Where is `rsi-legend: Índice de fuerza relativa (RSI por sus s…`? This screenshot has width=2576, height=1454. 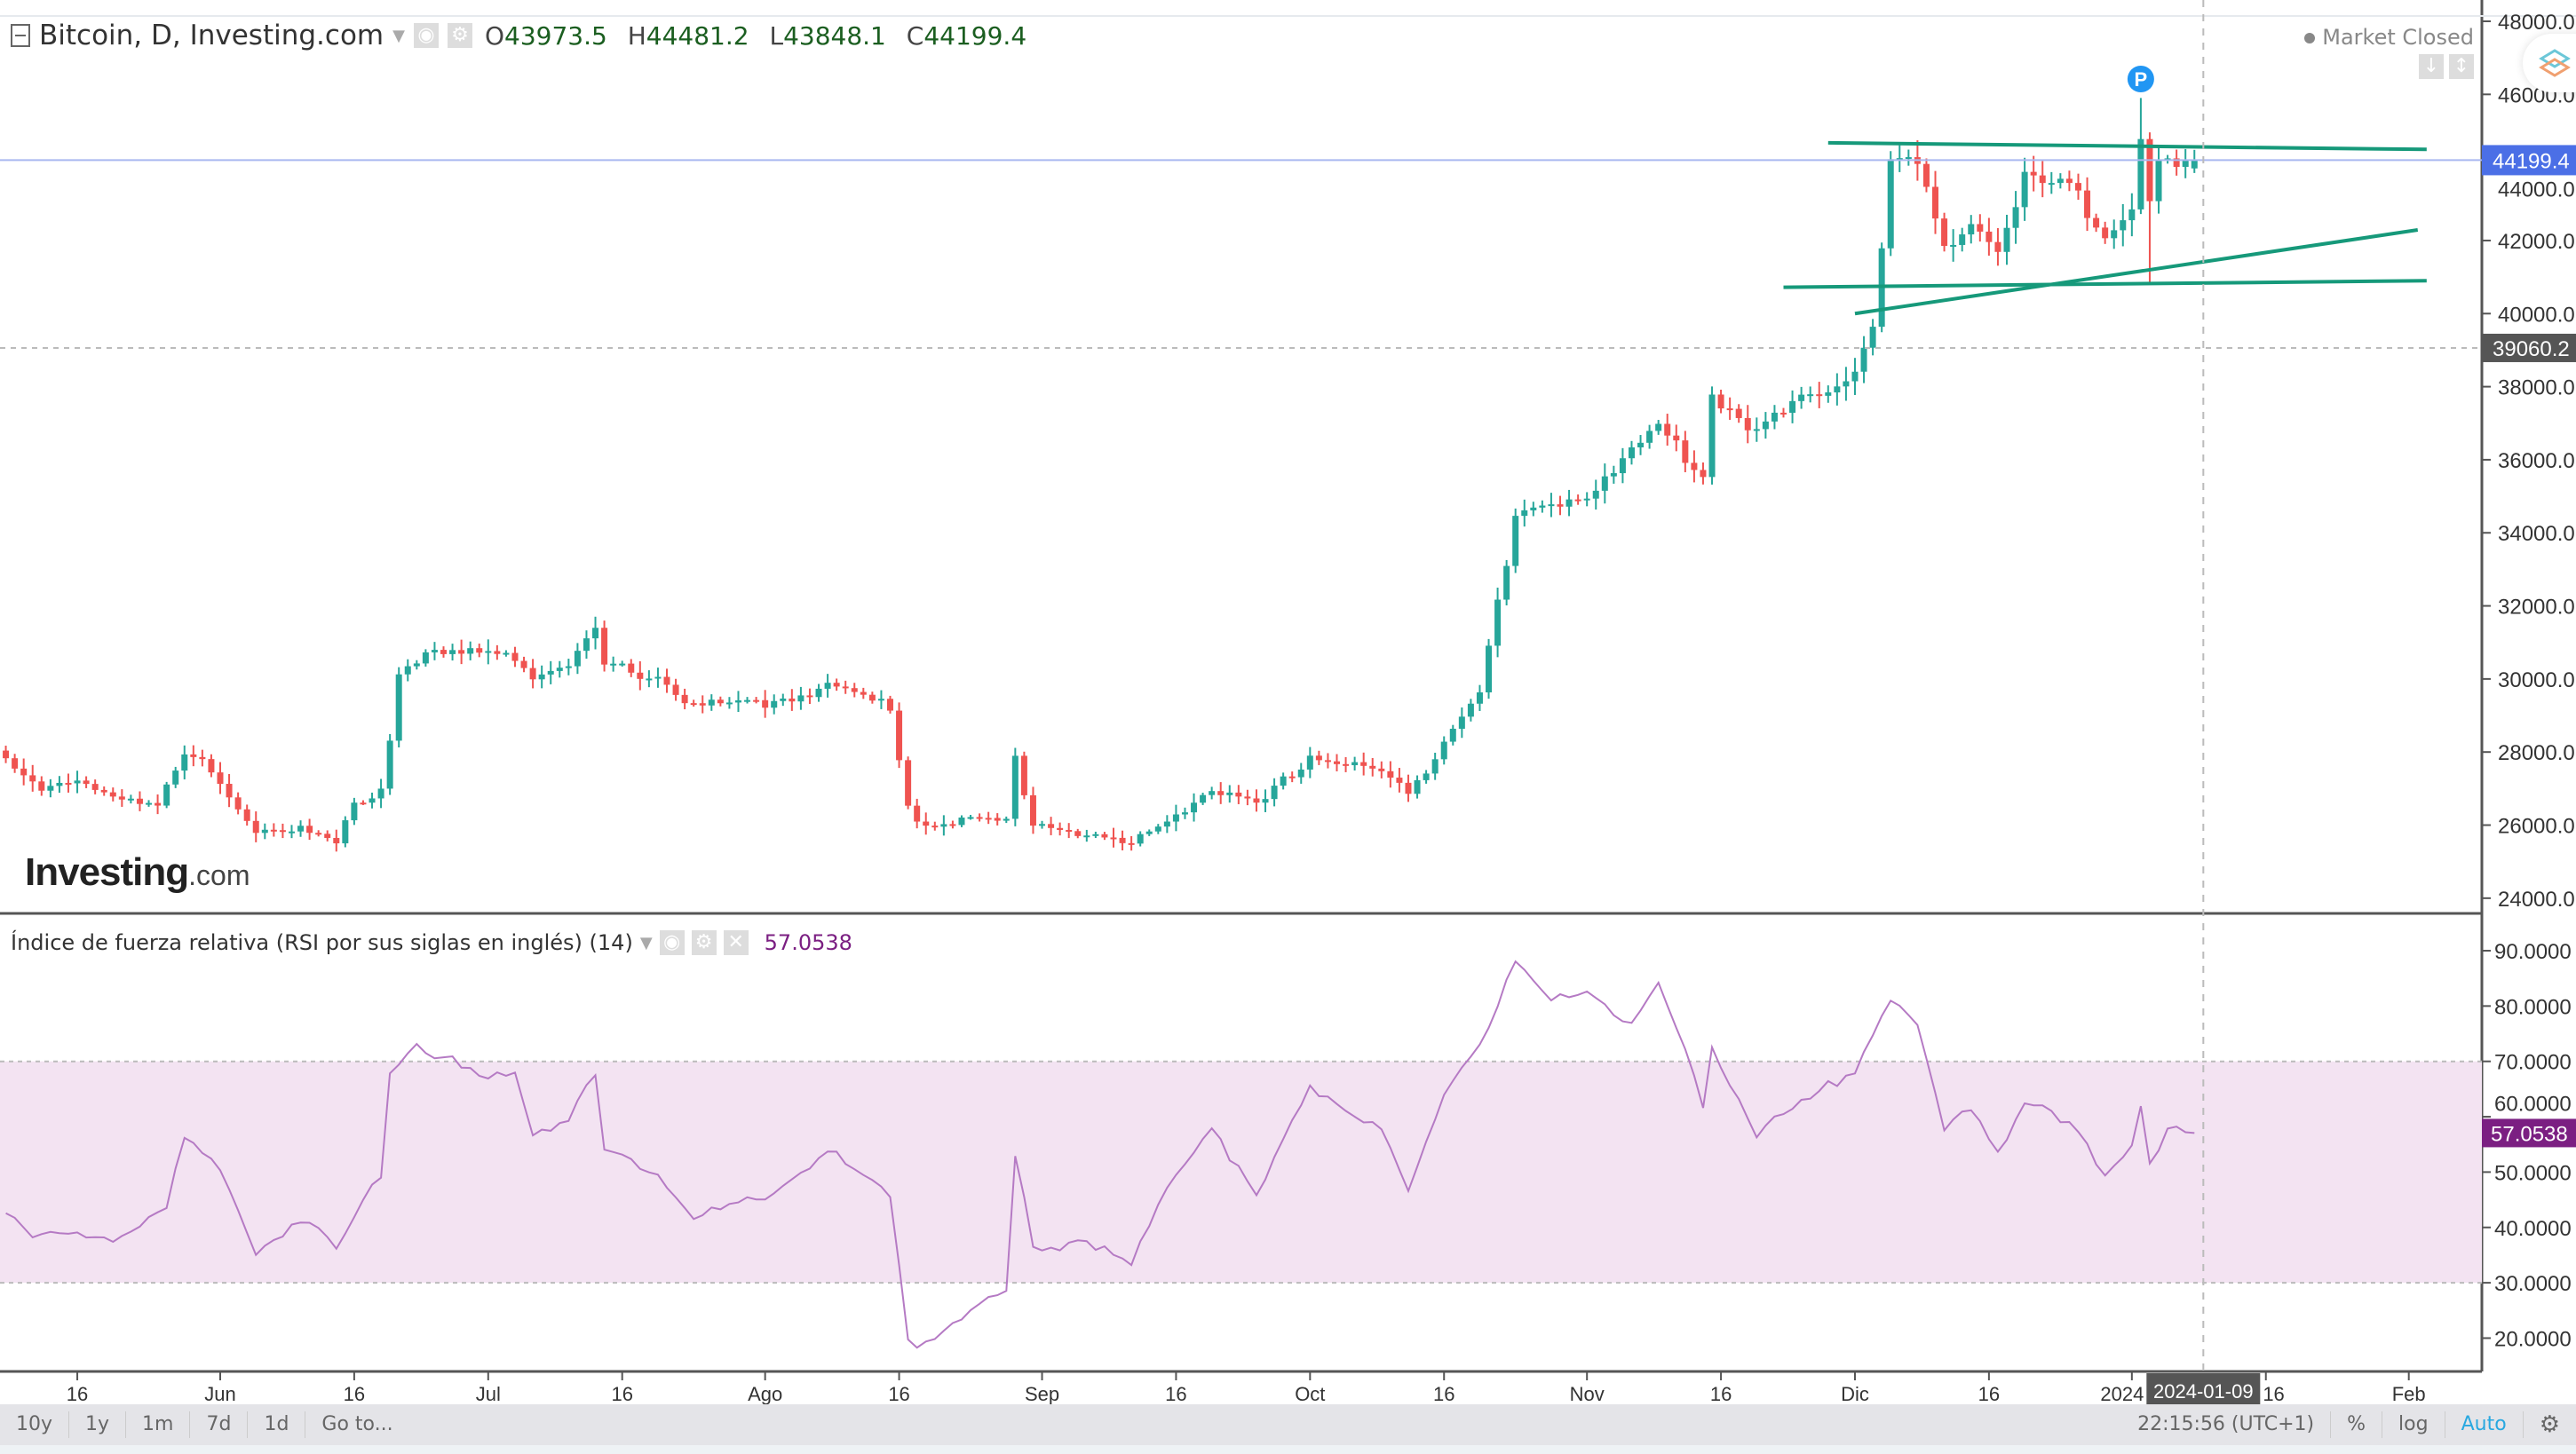 rsi-legend: Índice de fuerza relativa (RSI por sus s… is located at coordinates (432, 942).